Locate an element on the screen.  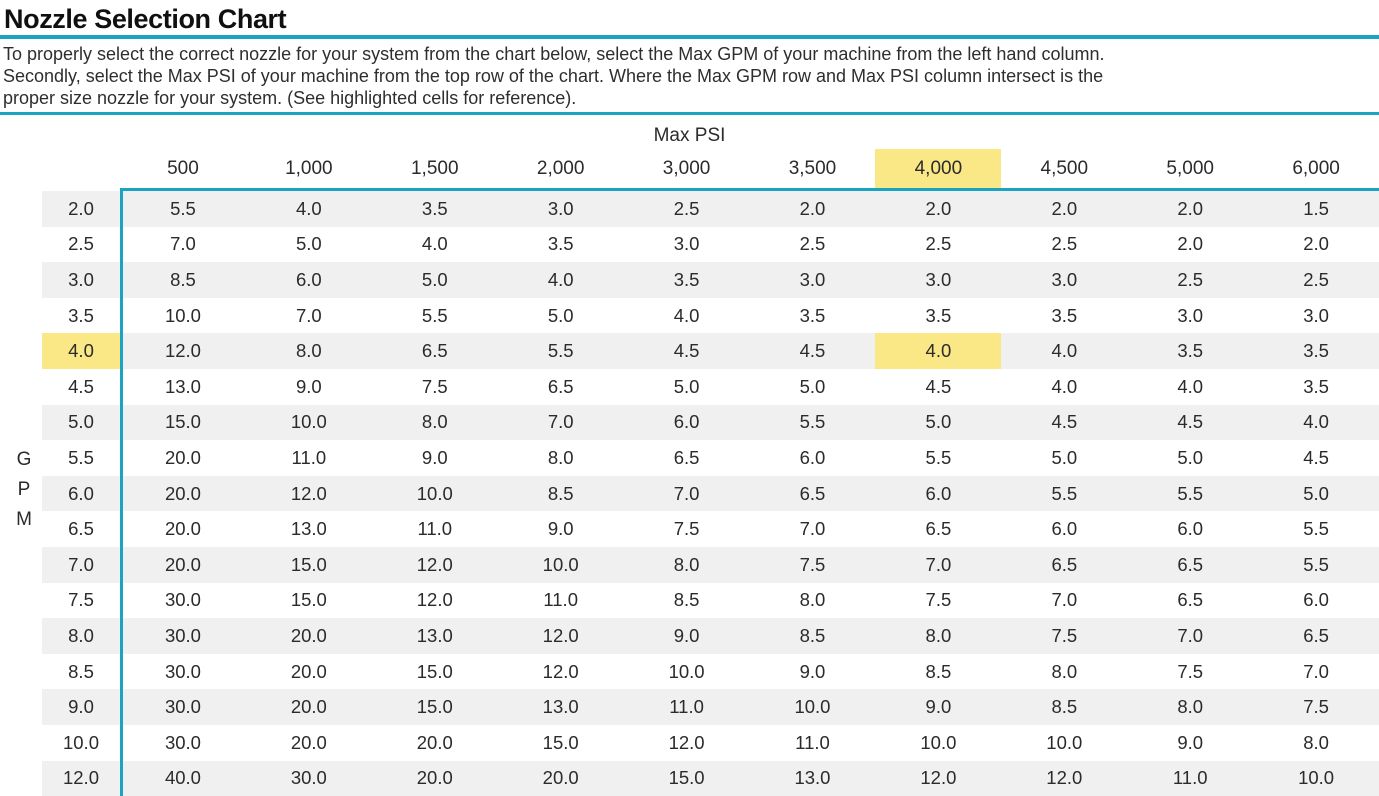
gpm-row-header: 9.0 is located at coordinates (81, 707).